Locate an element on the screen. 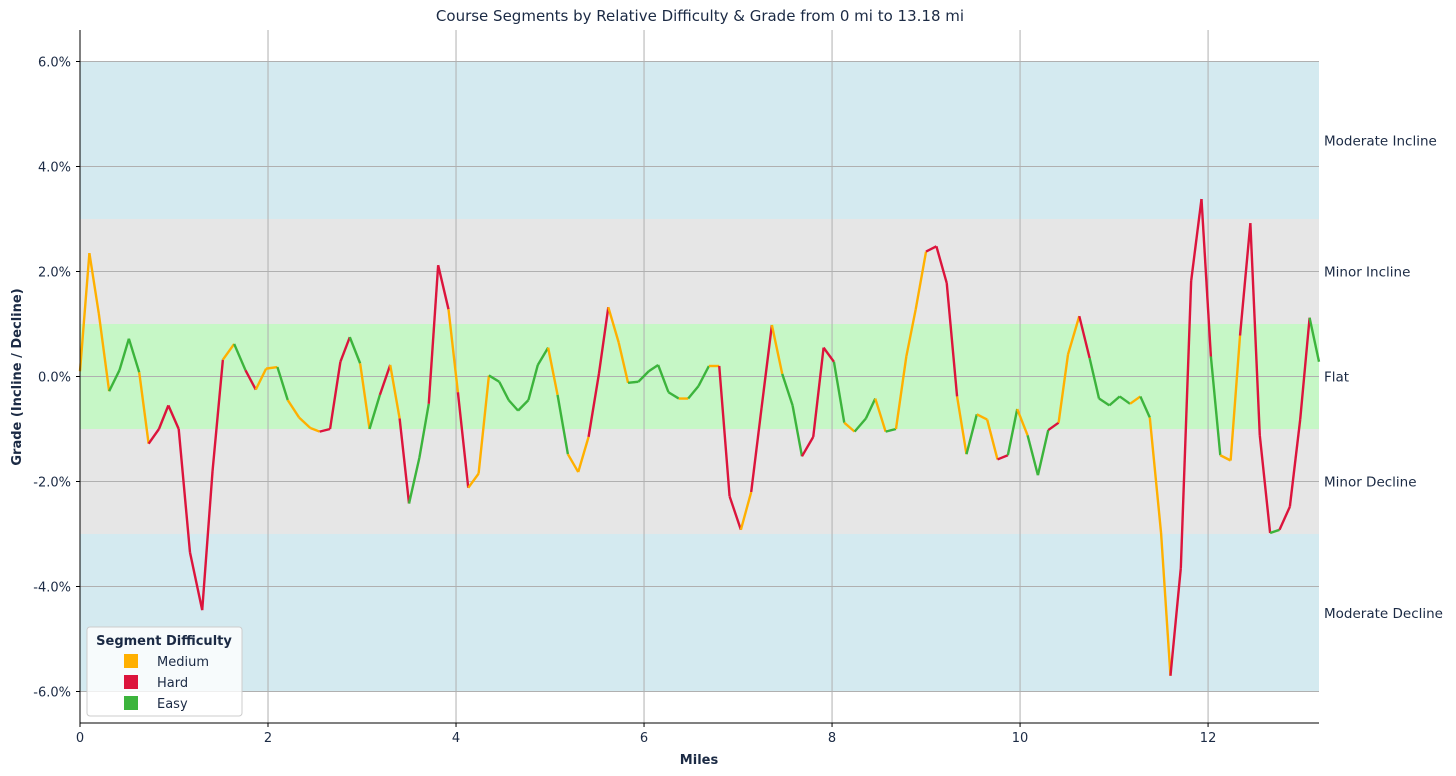 The width and height of the screenshot is (1456, 776). x-tick-label: 2 is located at coordinates (268, 738).